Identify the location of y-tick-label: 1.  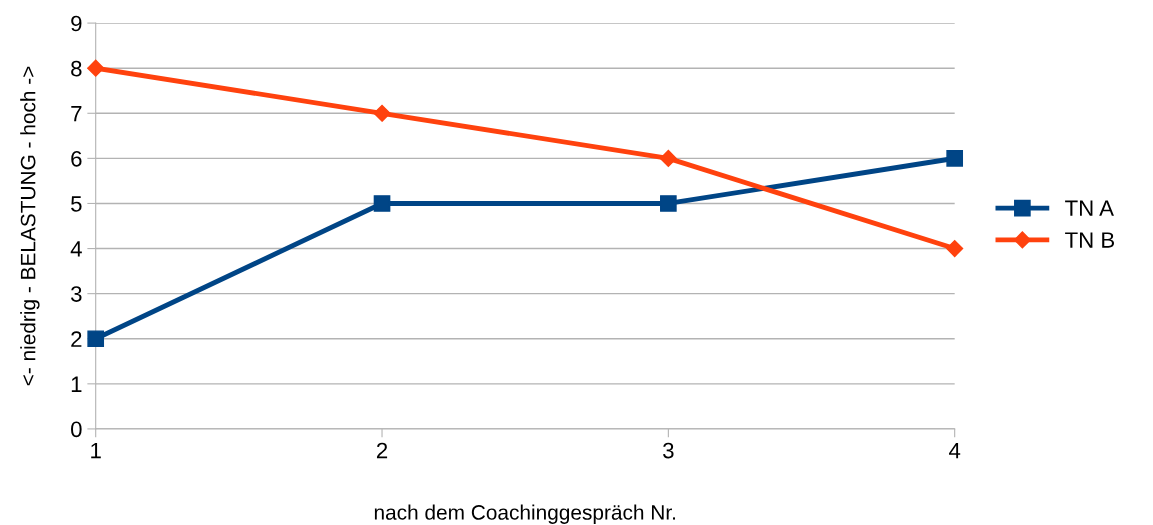
(76, 384).